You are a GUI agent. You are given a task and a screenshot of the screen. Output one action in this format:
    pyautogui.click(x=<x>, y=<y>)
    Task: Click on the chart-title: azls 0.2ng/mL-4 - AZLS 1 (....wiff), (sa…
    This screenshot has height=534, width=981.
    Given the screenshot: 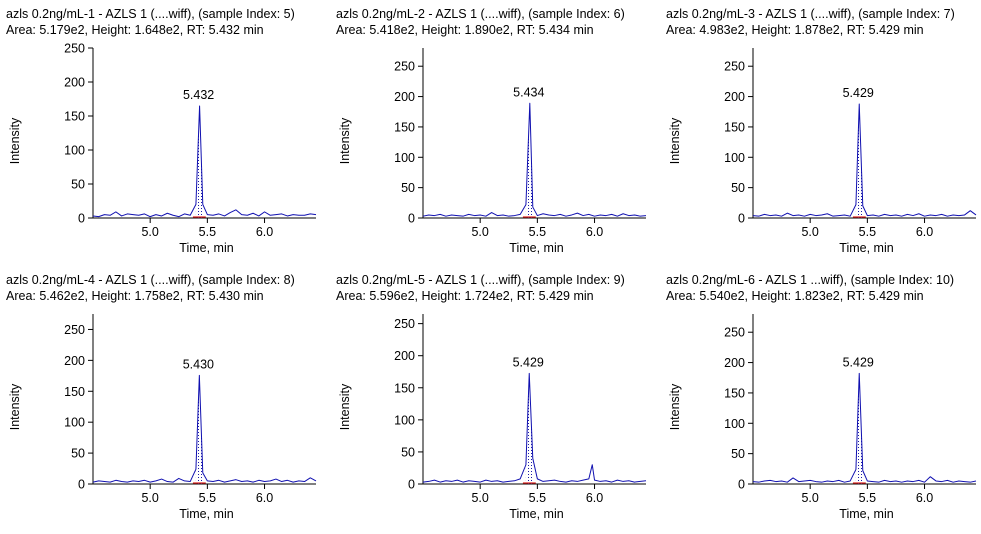 What is the action you would take?
    pyautogui.click(x=150, y=280)
    